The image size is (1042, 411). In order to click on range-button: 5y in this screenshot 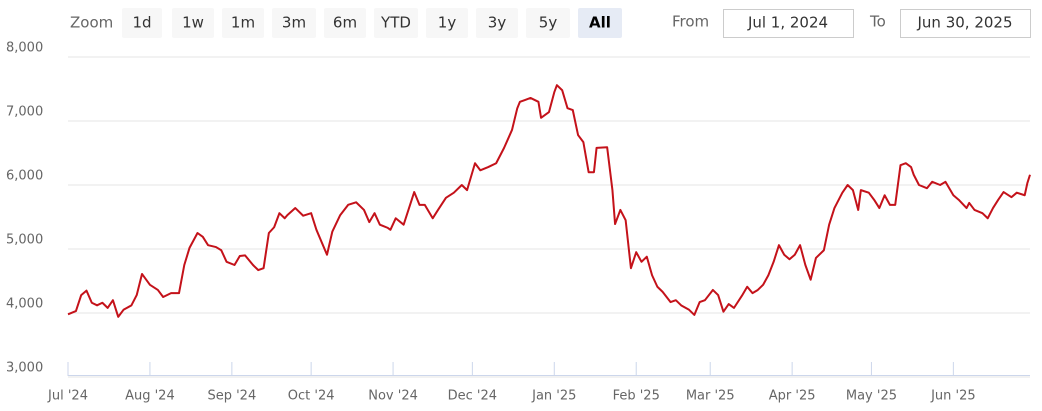, I will do `click(548, 23)`.